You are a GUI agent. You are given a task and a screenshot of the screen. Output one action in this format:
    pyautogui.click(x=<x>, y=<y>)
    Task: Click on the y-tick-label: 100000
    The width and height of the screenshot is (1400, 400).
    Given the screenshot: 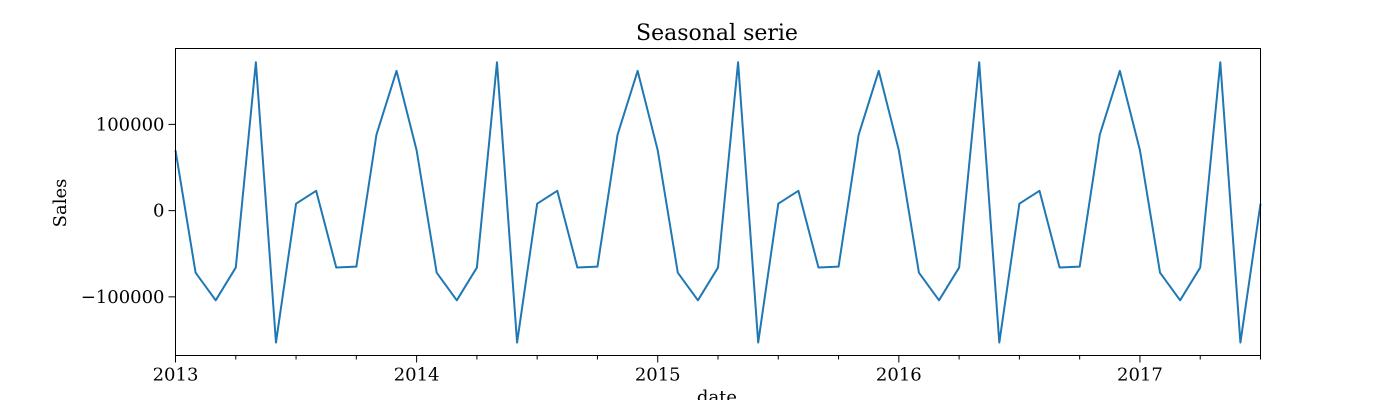 What is the action you would take?
    pyautogui.click(x=130, y=124)
    